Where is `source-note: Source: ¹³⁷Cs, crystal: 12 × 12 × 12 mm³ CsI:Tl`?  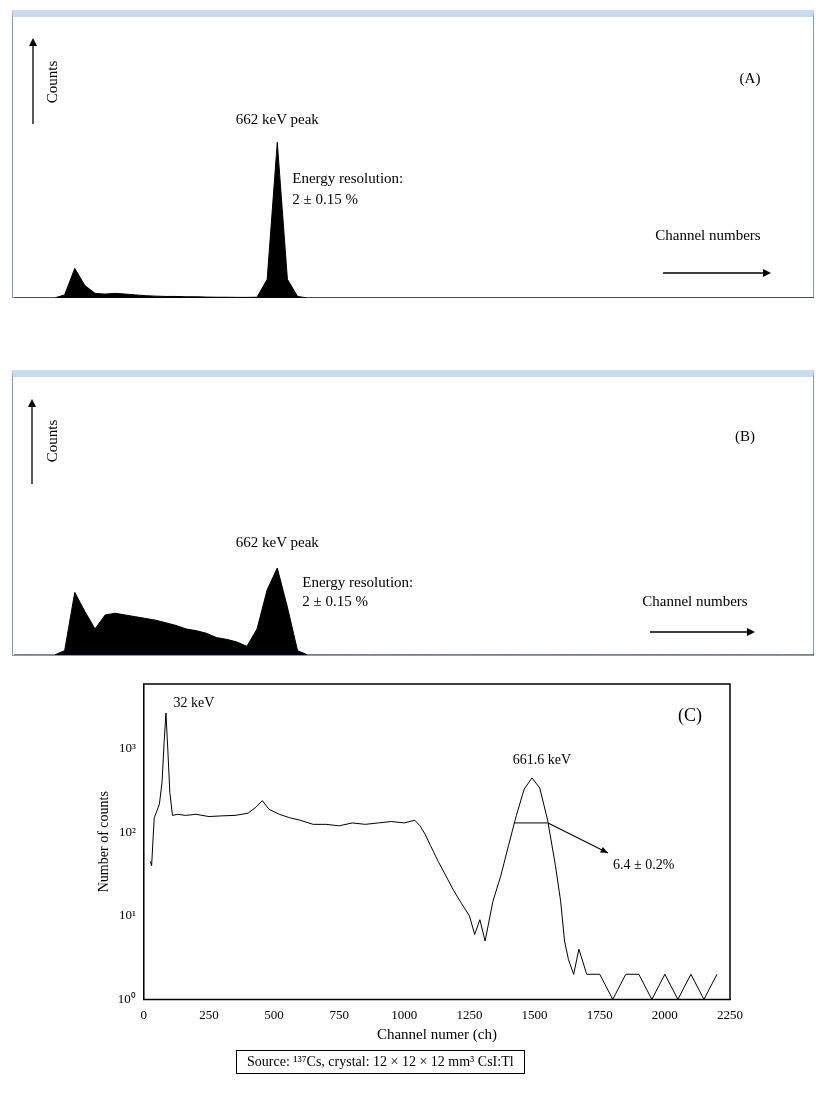 source-note: Source: ¹³⁷Cs, crystal: 12 × 12 × 12 mm³ CsI:Tl is located at coordinates (380, 1062).